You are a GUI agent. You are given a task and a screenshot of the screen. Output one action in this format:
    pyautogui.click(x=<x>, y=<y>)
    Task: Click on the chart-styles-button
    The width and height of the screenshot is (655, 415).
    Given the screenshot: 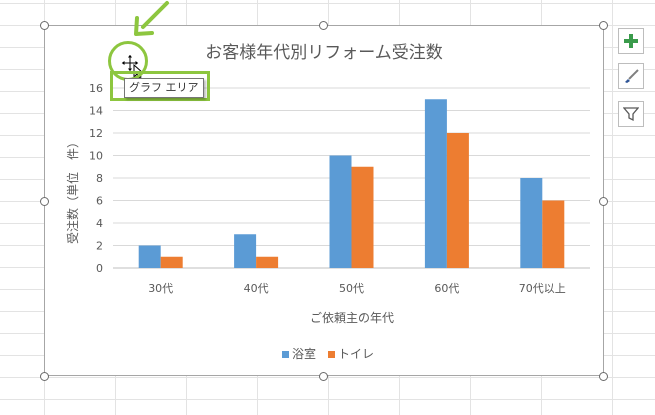 What is the action you would take?
    pyautogui.click(x=631, y=76)
    